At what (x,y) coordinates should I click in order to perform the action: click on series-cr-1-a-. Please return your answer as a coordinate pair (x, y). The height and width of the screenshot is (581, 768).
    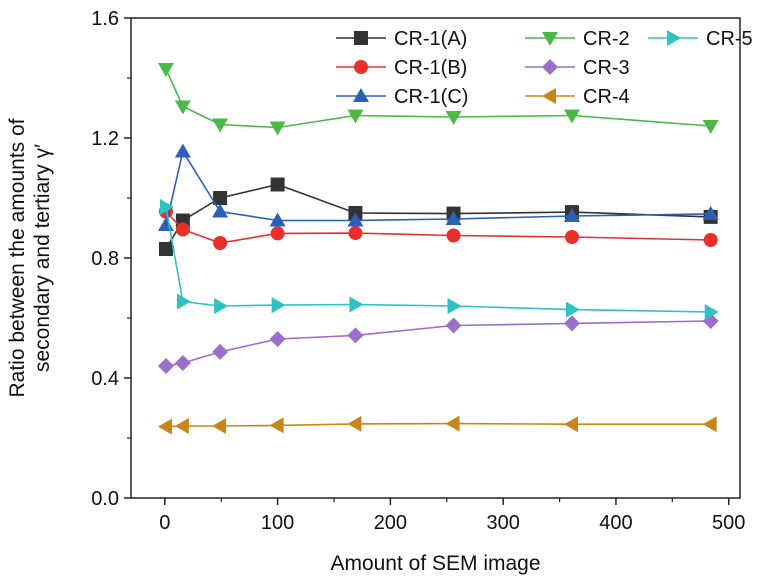
    Looking at the image, I should click on (438, 216).